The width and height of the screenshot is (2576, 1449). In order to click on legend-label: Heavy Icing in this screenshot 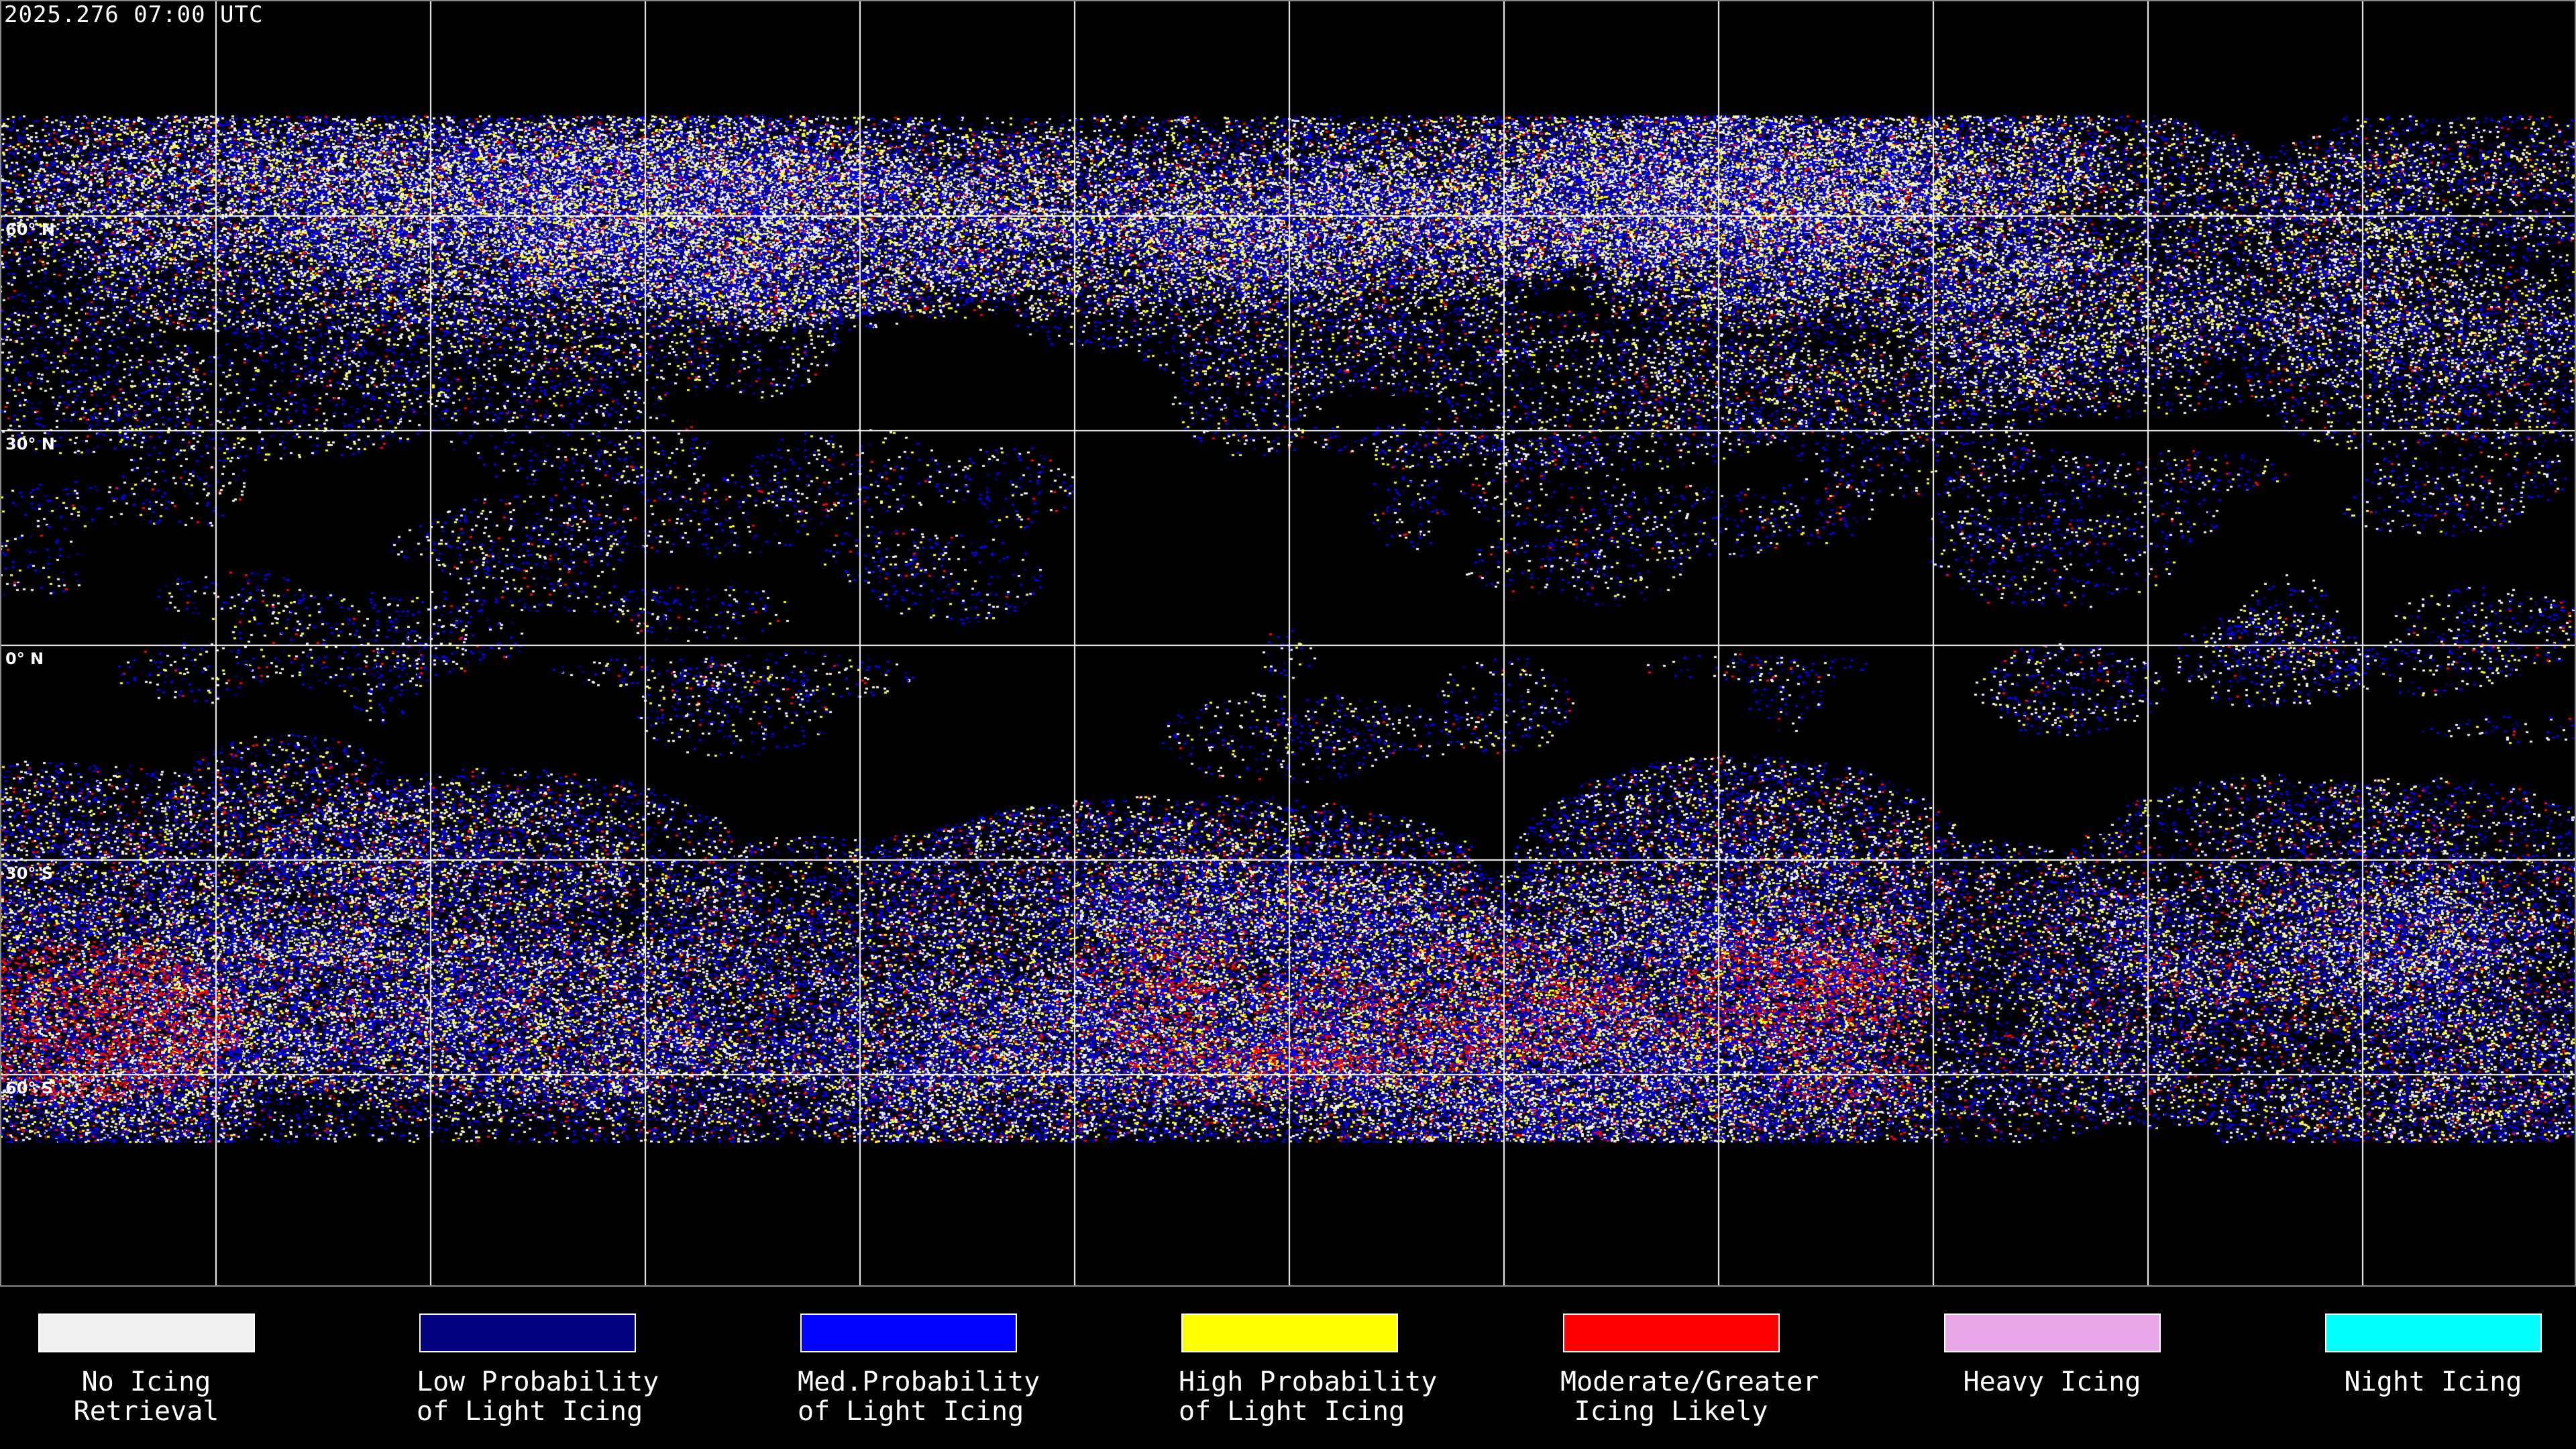, I will do `click(2052, 1381)`.